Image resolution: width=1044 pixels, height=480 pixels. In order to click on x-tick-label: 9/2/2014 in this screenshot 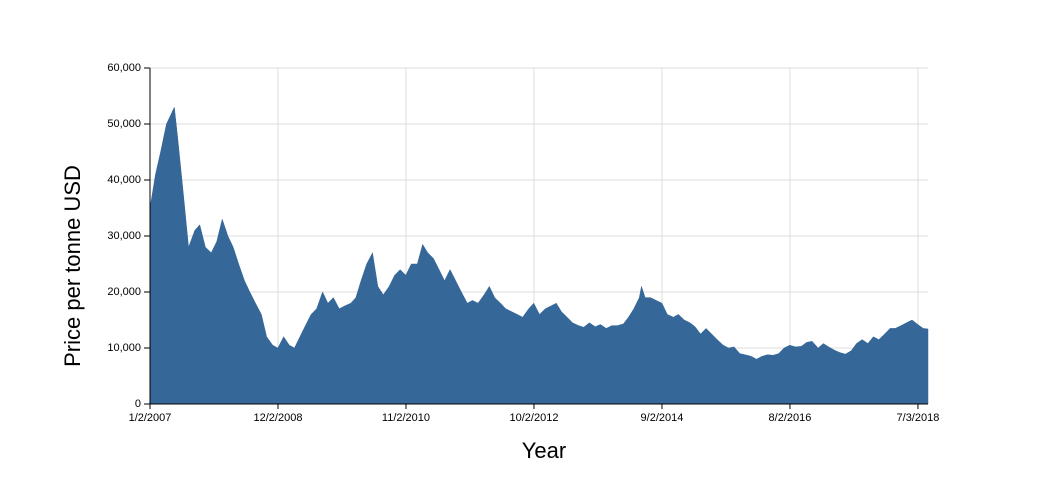, I will do `click(662, 418)`.